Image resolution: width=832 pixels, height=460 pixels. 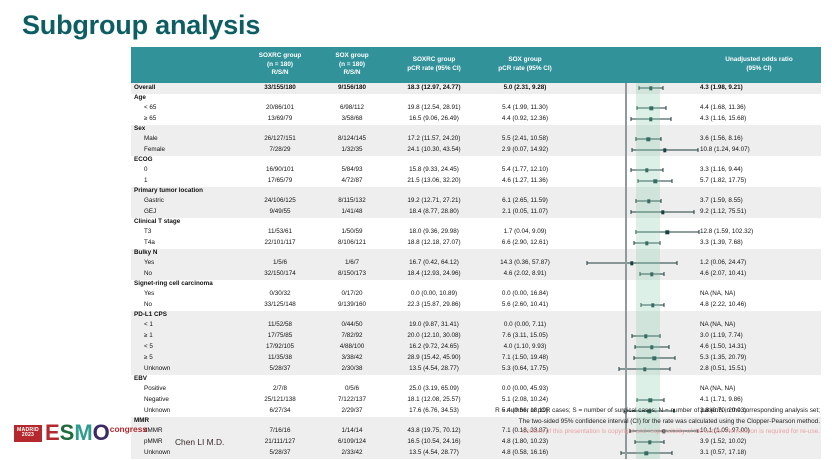 What do you see at coordinates (280, 453) in the screenshot?
I see `cell-soxrc-rsn: 5/28/37` at bounding box center [280, 453].